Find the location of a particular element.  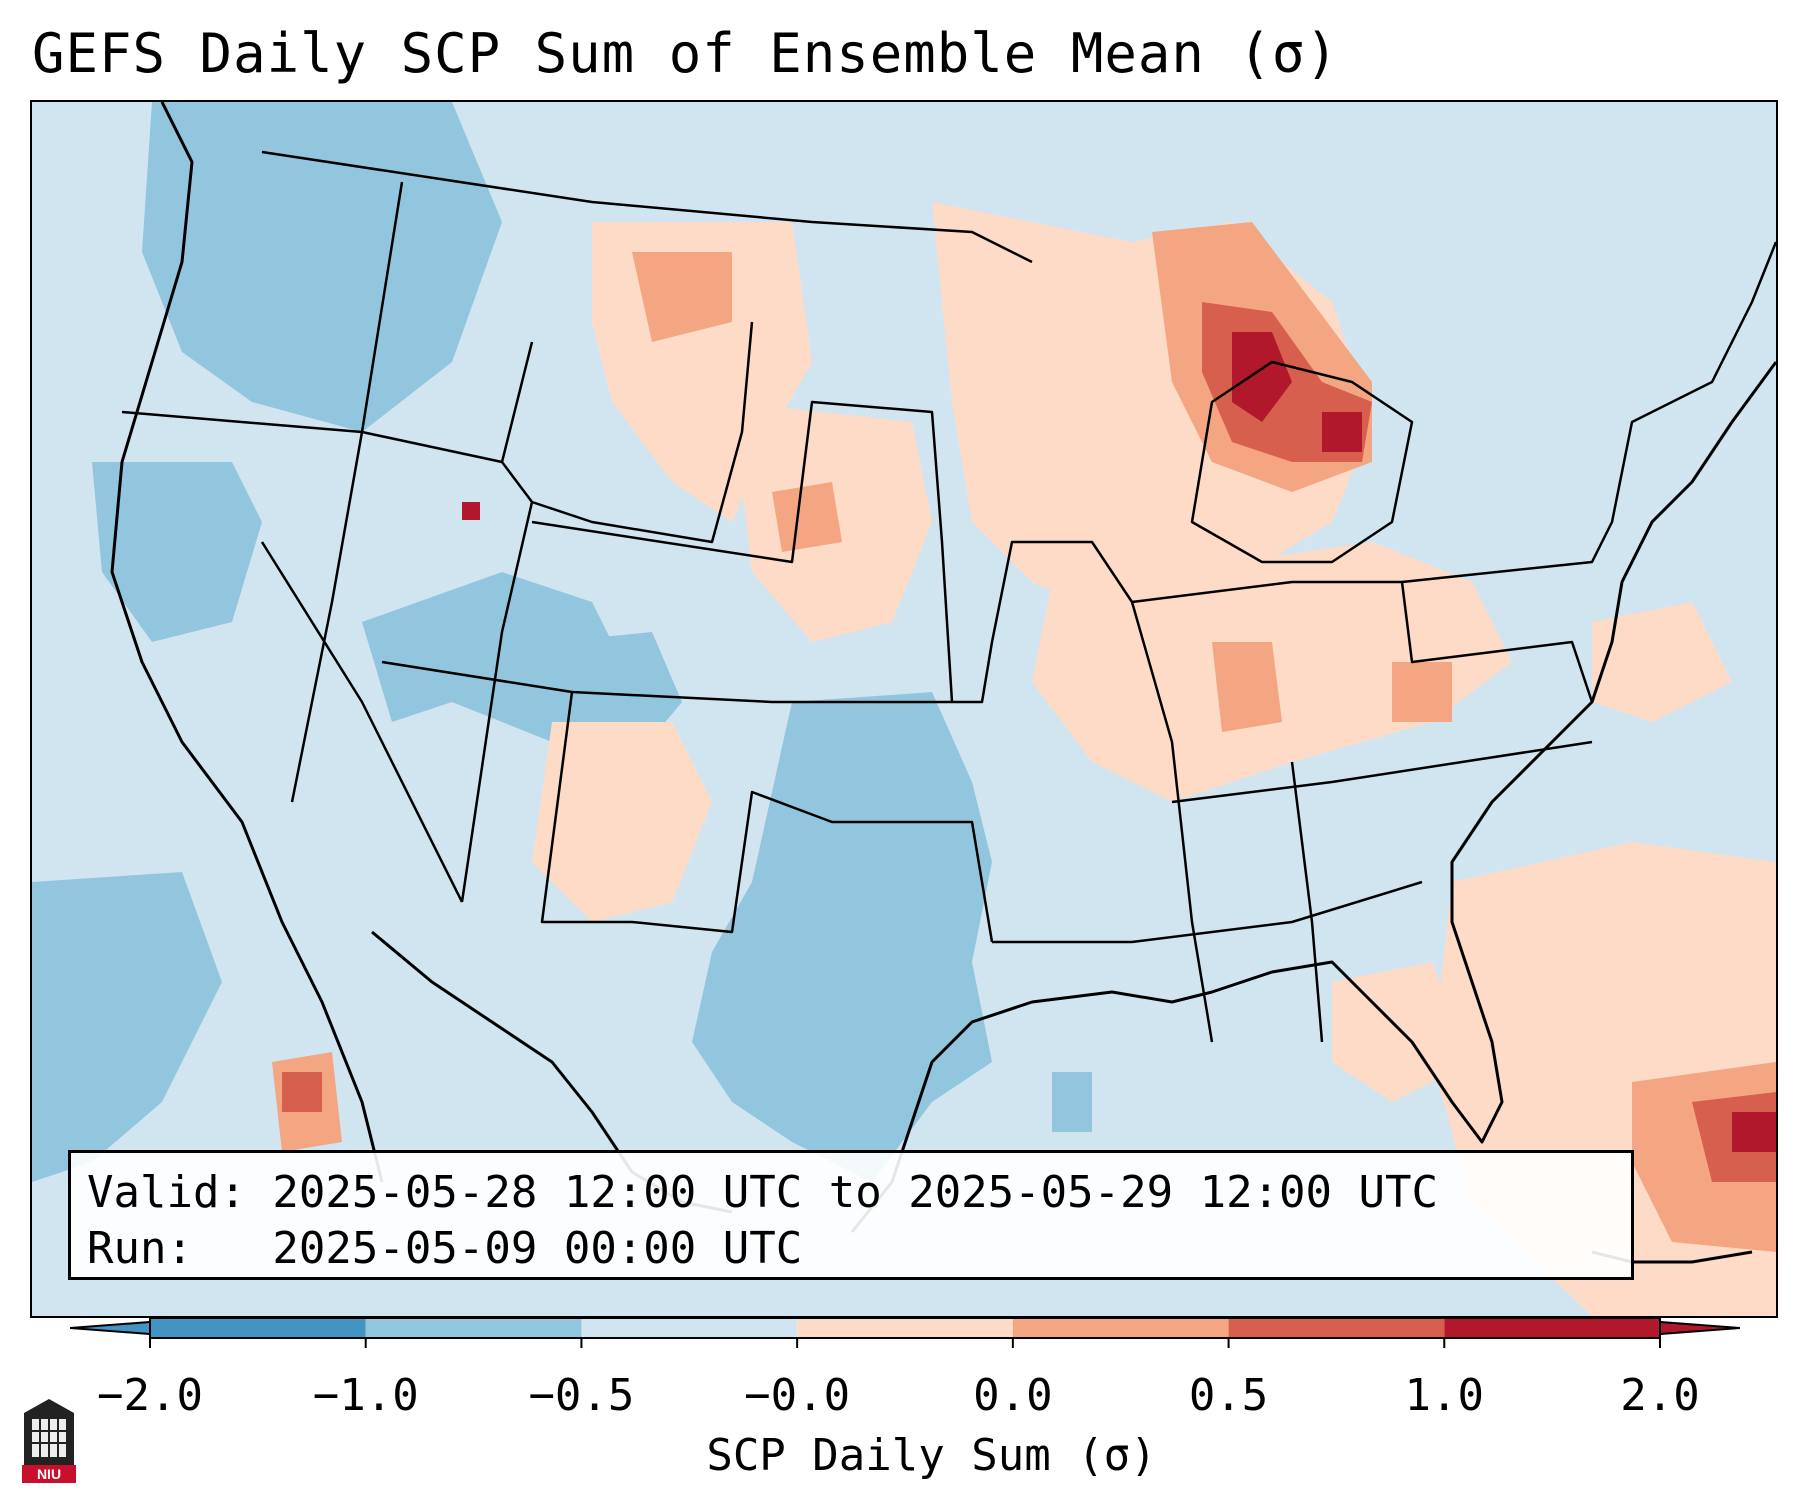

great-basin-anomaly is located at coordinates (492, 657).